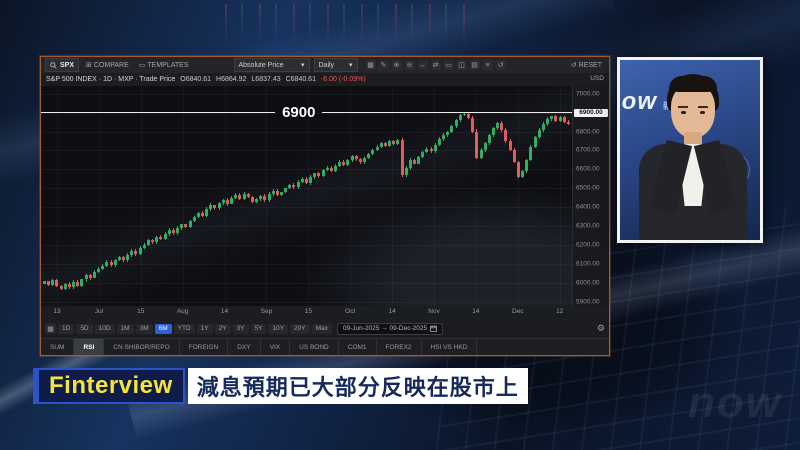 This screenshot has width=800, height=450. I want to click on tab-sum: SUM, so click(58, 347).